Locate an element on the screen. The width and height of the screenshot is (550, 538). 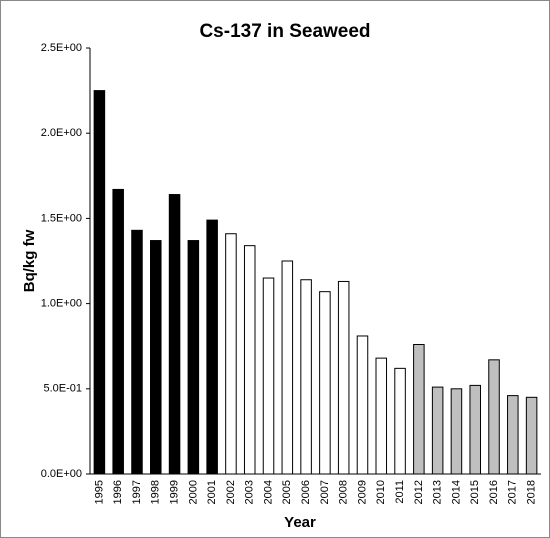
y-tick-label: 1.0E+00 is located at coordinates (61, 304).